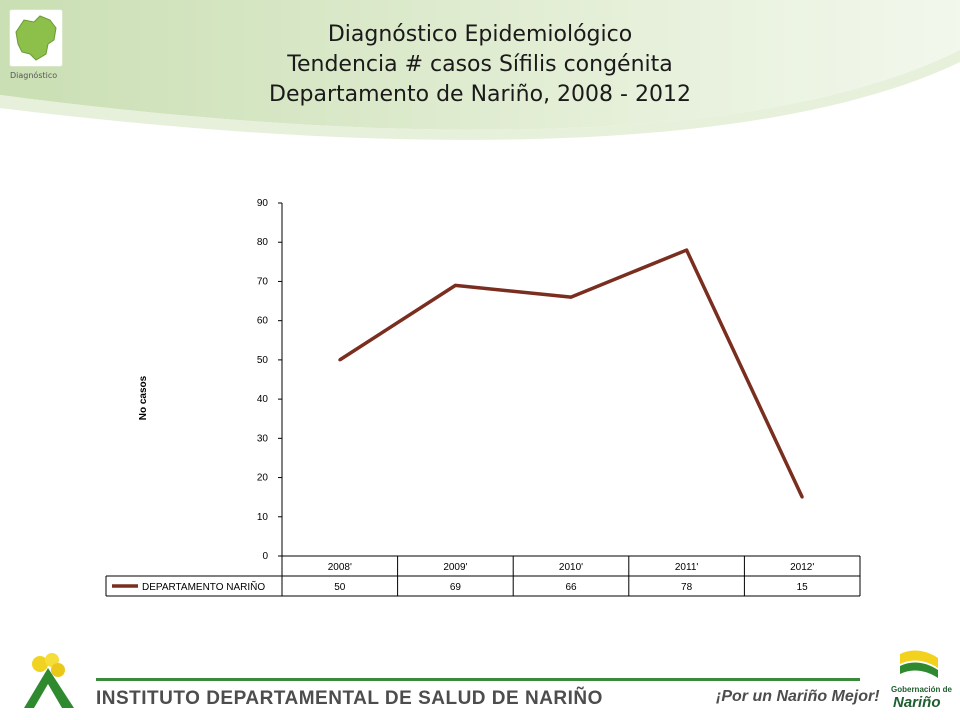 Image resolution: width=960 pixels, height=720 pixels. What do you see at coordinates (265, 556) in the screenshot?
I see `y-tick-label: 0` at bounding box center [265, 556].